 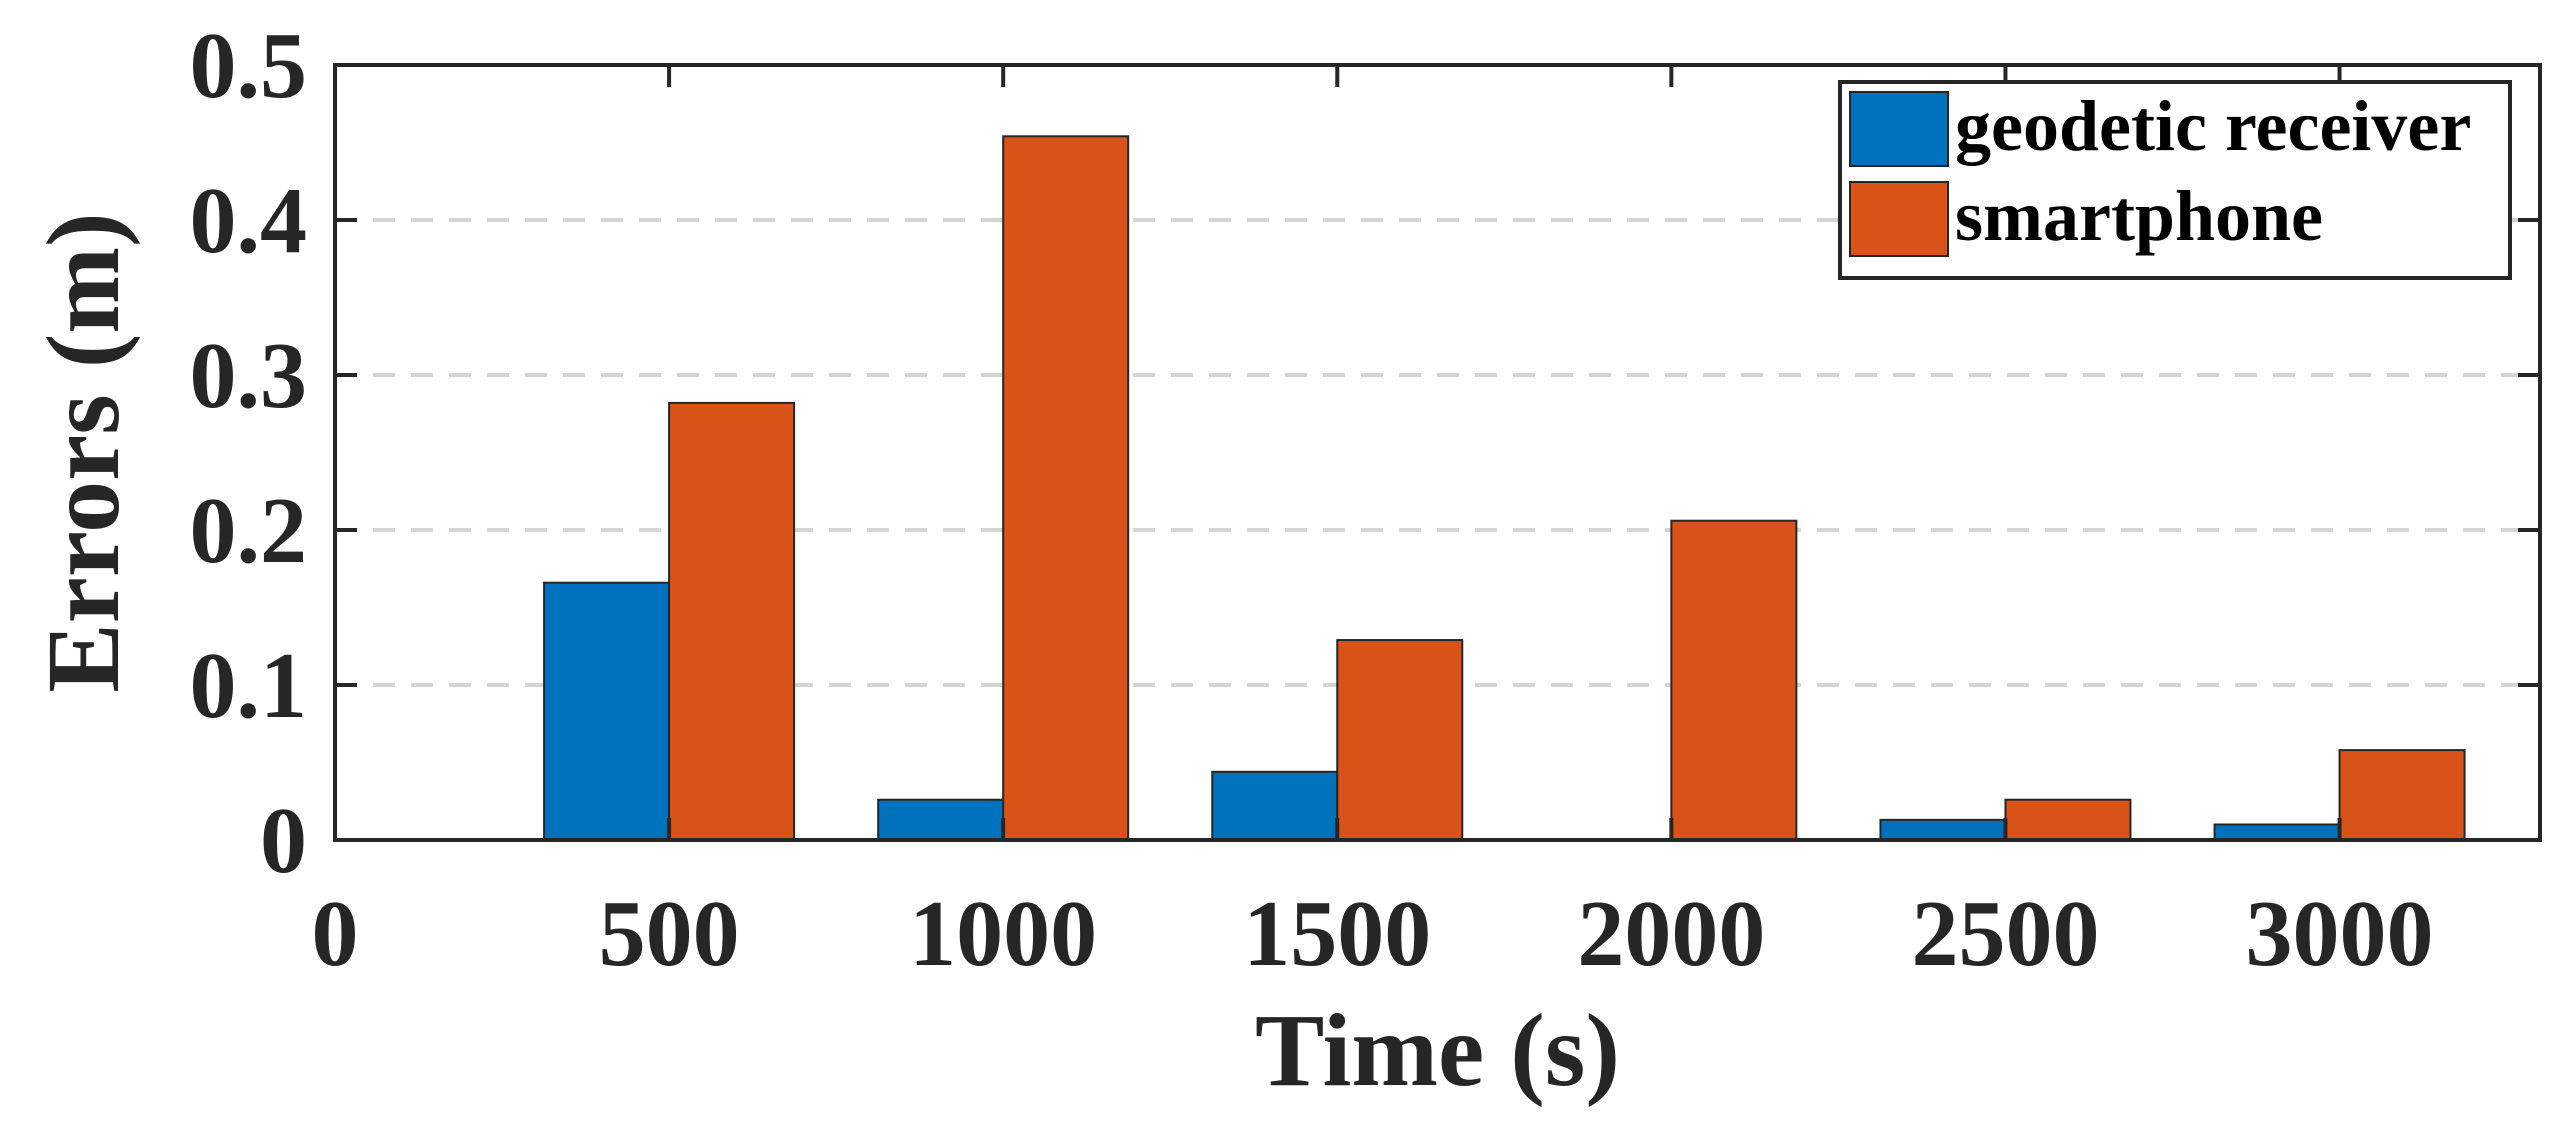 What do you see at coordinates (1671, 934) in the screenshot?
I see `x-tick-label: 2000` at bounding box center [1671, 934].